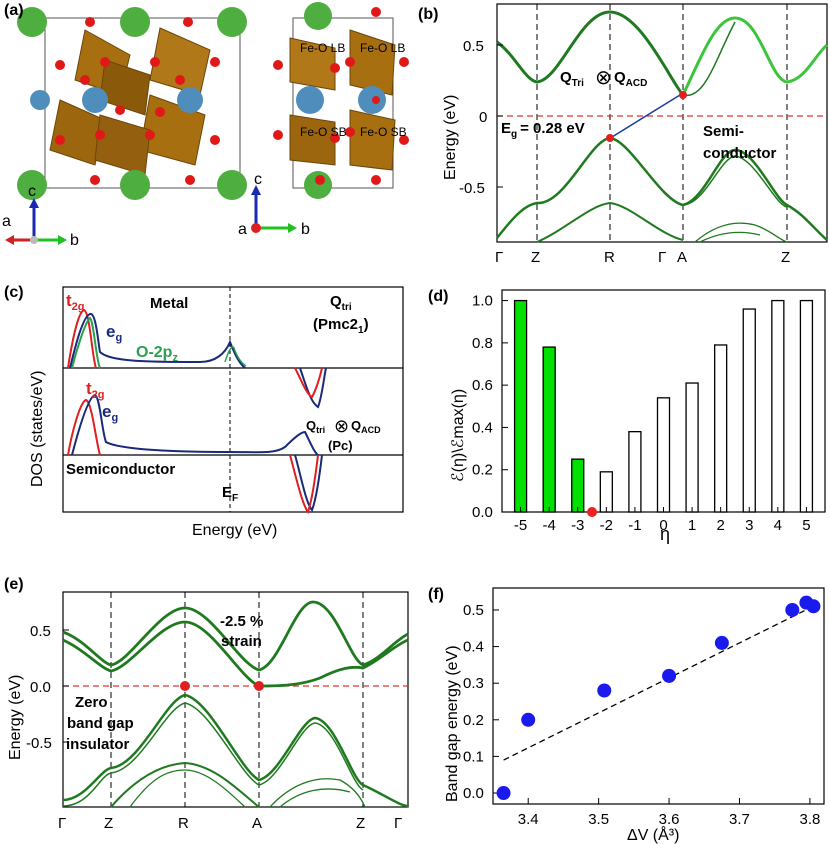  What do you see at coordinates (785, 257) in the screenshot?
I see `b-kpoint-6: Z` at bounding box center [785, 257].